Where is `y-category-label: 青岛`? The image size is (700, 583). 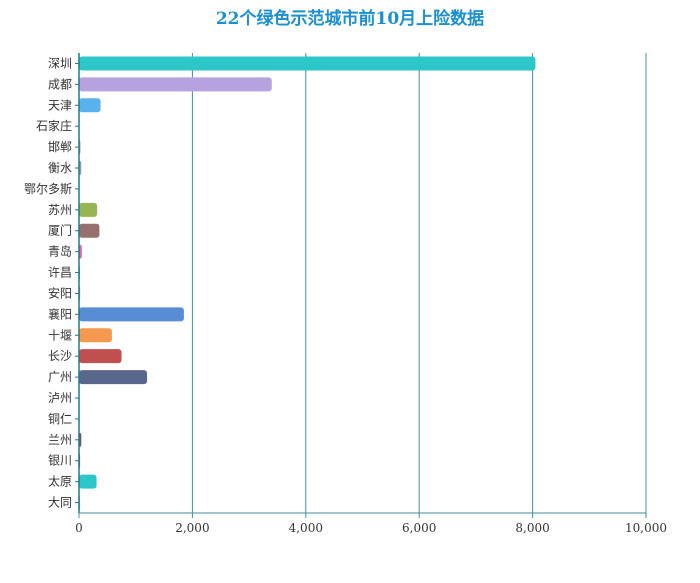 y-category-label: 青岛 is located at coordinates (60, 251).